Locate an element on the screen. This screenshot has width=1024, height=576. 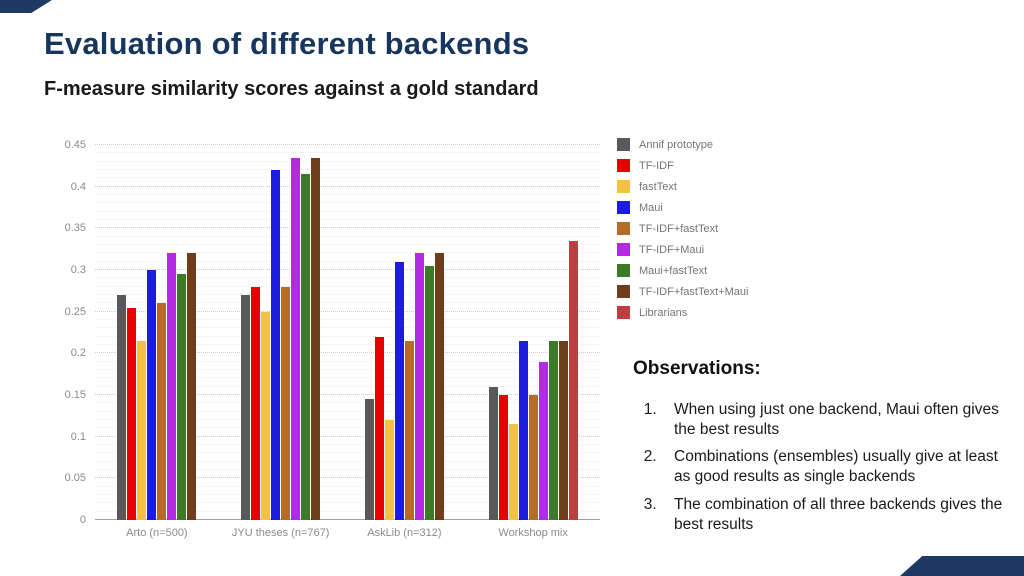
y-axis-tick-label: 0.35 is located at coordinates (75, 228).